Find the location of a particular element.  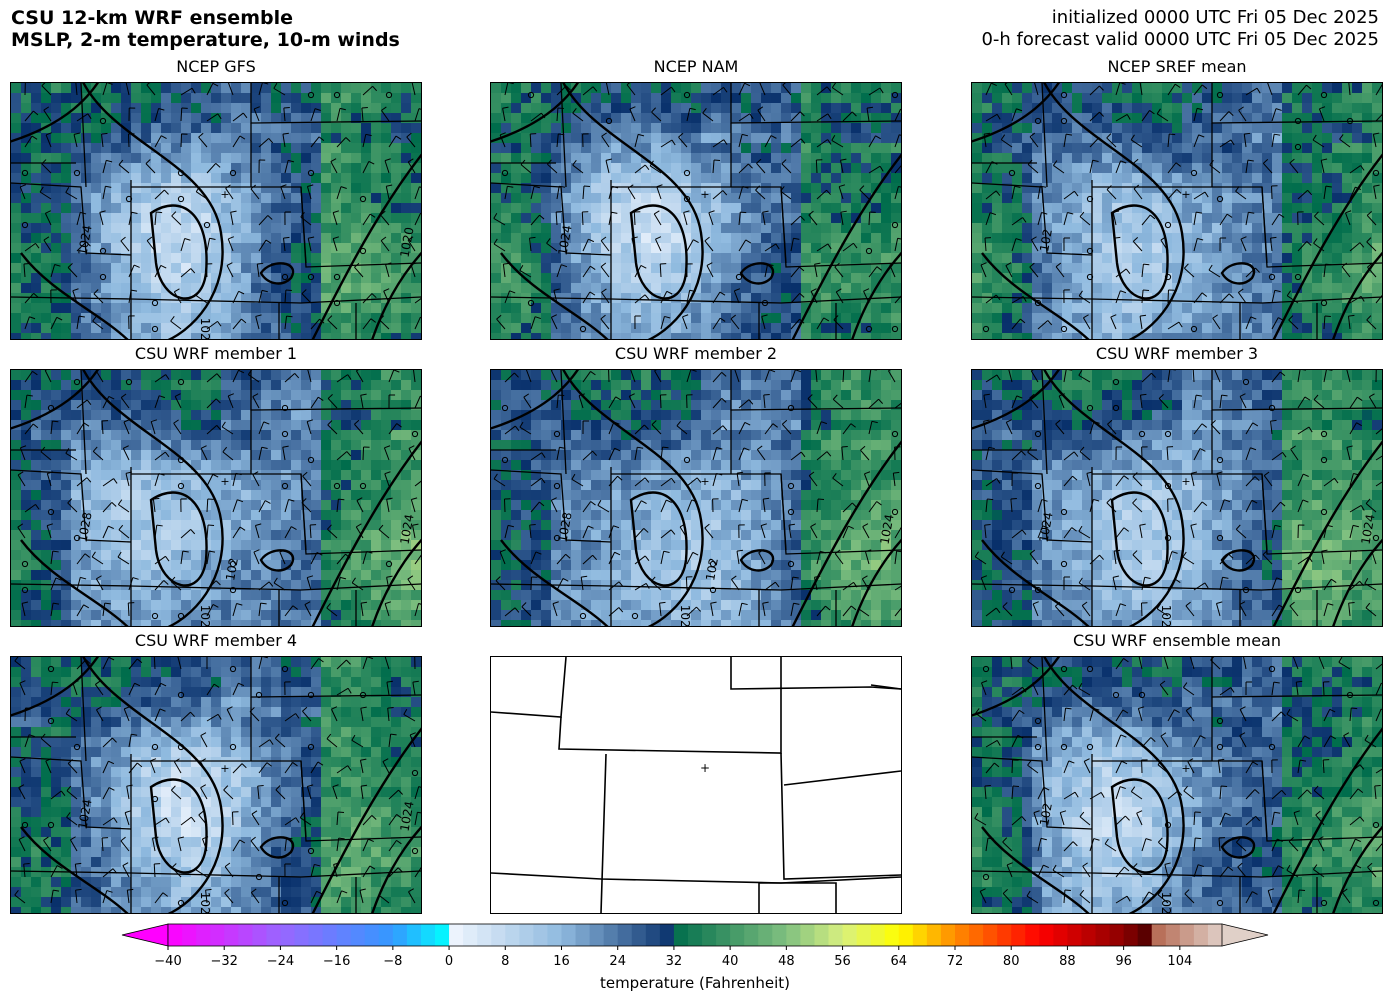

colorbar-tick-label: −24 is located at coordinates (280, 961).